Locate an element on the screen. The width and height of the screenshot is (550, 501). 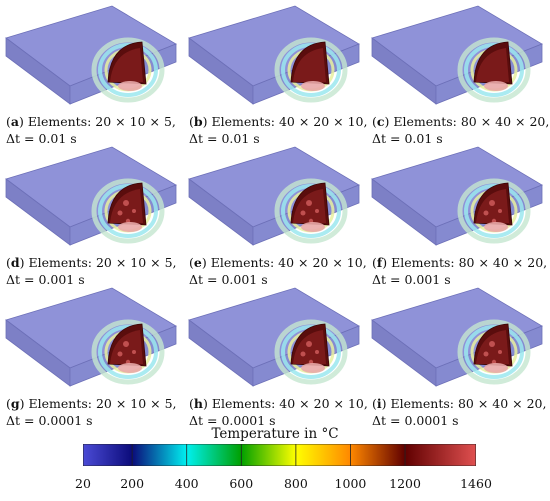
panel-label: a is located at coordinates (14, 121).